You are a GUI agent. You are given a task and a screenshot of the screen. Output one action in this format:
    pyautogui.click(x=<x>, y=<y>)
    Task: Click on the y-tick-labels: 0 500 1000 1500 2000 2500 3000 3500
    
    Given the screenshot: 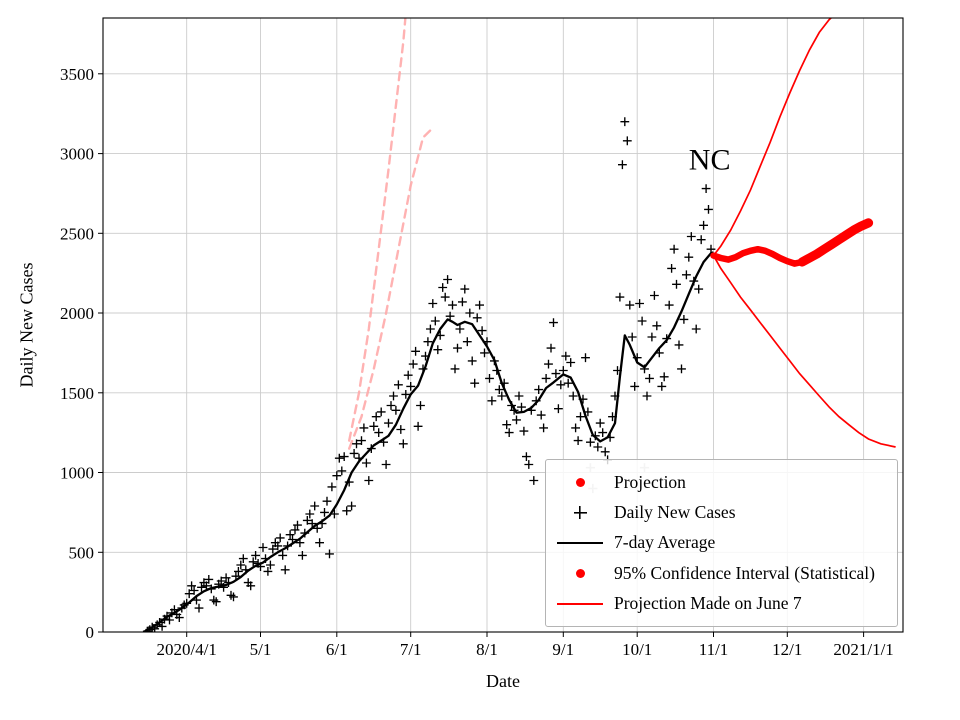 What is the action you would take?
    pyautogui.click(x=81, y=353)
    